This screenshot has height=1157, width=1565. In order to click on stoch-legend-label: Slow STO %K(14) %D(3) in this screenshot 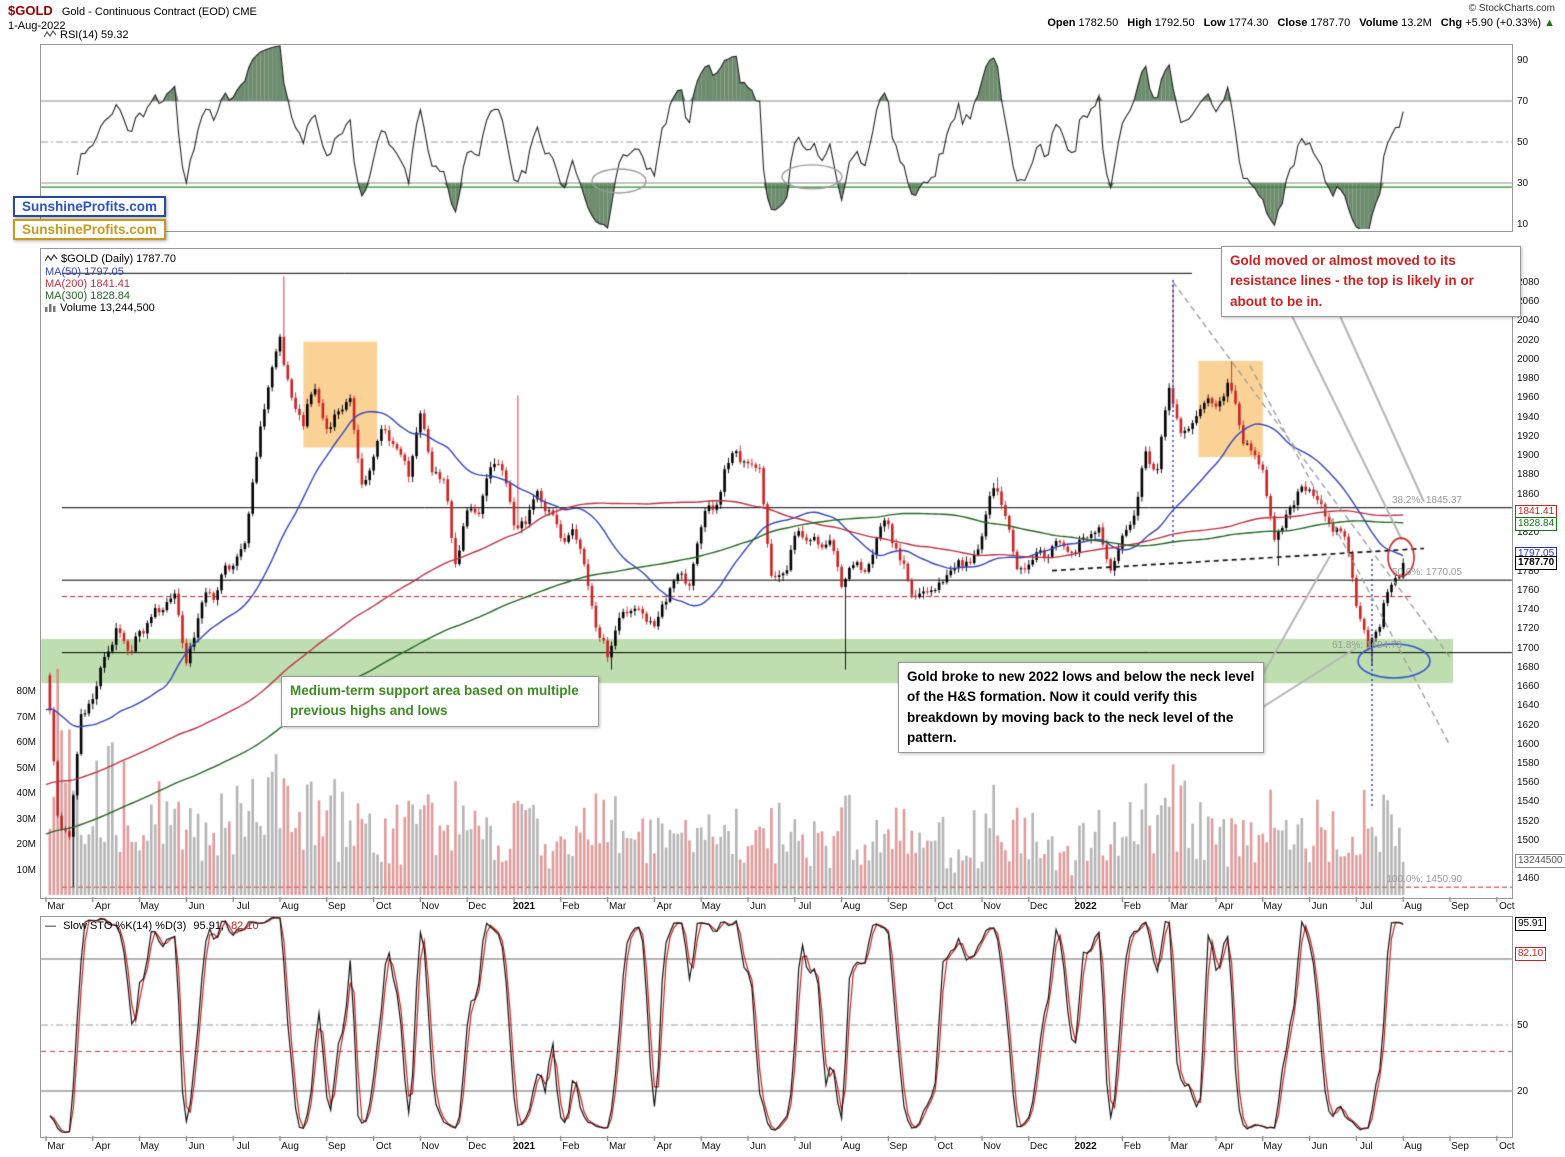, I will do `click(125, 926)`.